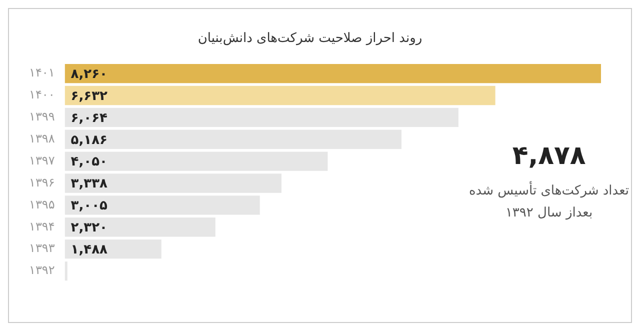  What do you see at coordinates (42, 204) in the screenshot?
I see `y-tick-label: ۱۳۹۵` at bounding box center [42, 204].